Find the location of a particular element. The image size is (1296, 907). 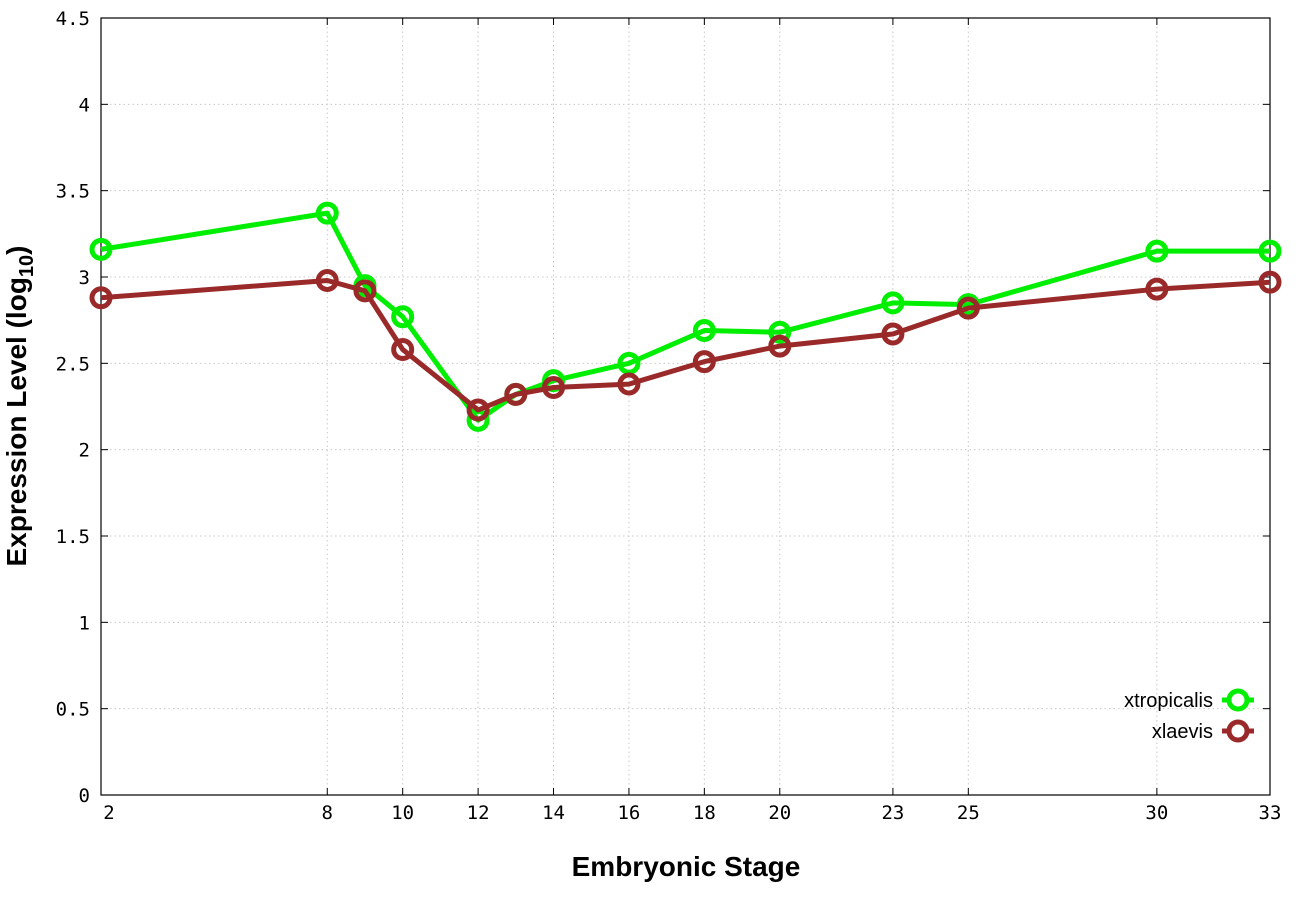

y-tick-label: 4 is located at coordinates (84, 105).